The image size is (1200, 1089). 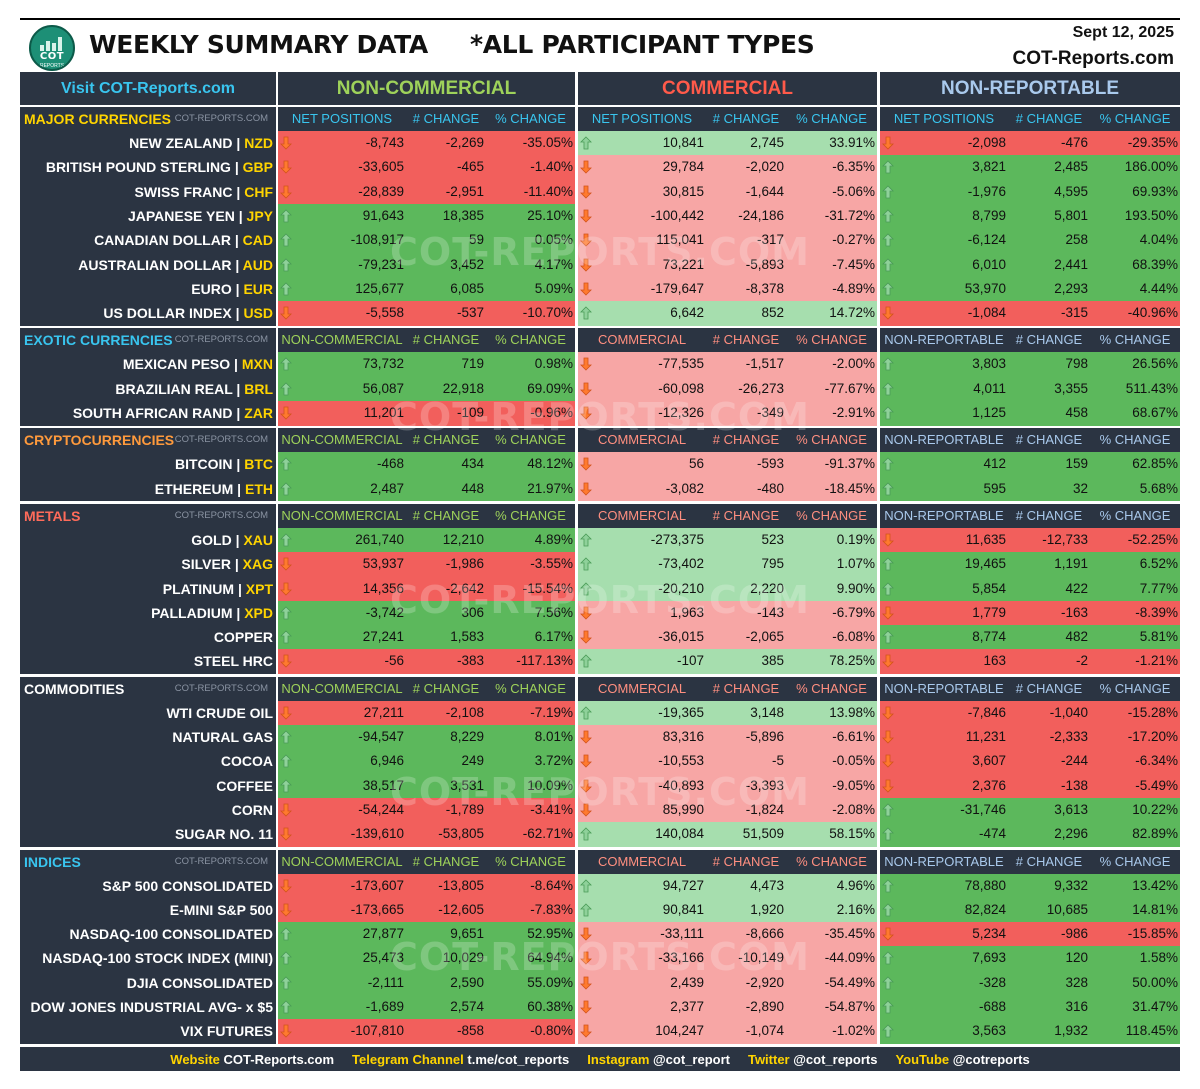 I want to click on footer-link-website: Website COT-Reports.com, so click(x=252, y=1059).